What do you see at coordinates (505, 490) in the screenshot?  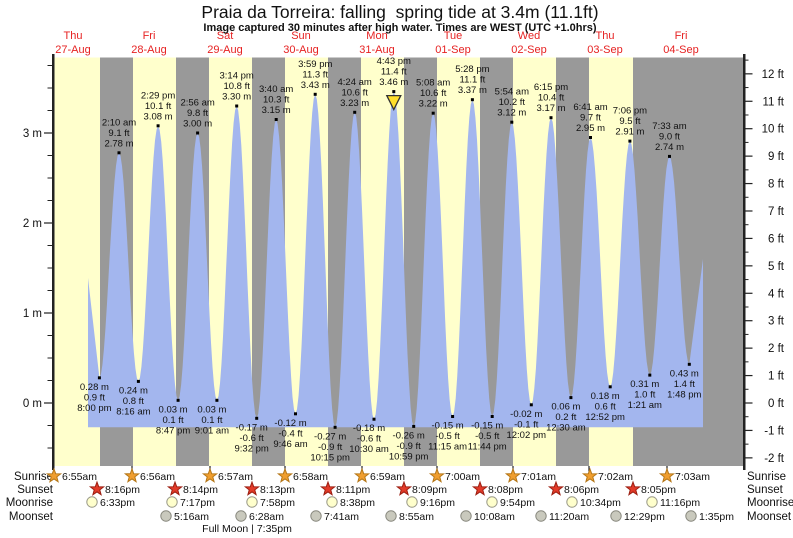 I see `astro-time: 8:08pm` at bounding box center [505, 490].